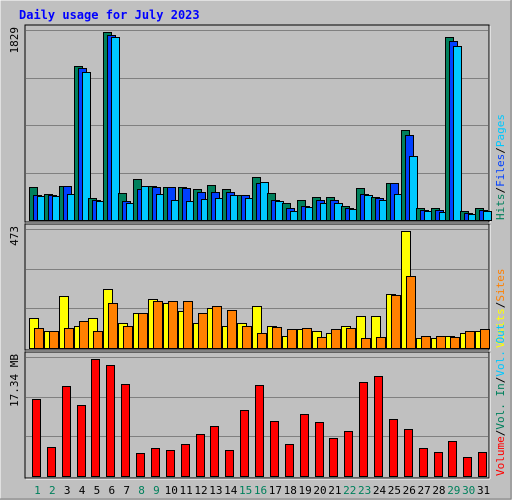  I want to click on x-tick-day-15: 15, so click(245, 490).